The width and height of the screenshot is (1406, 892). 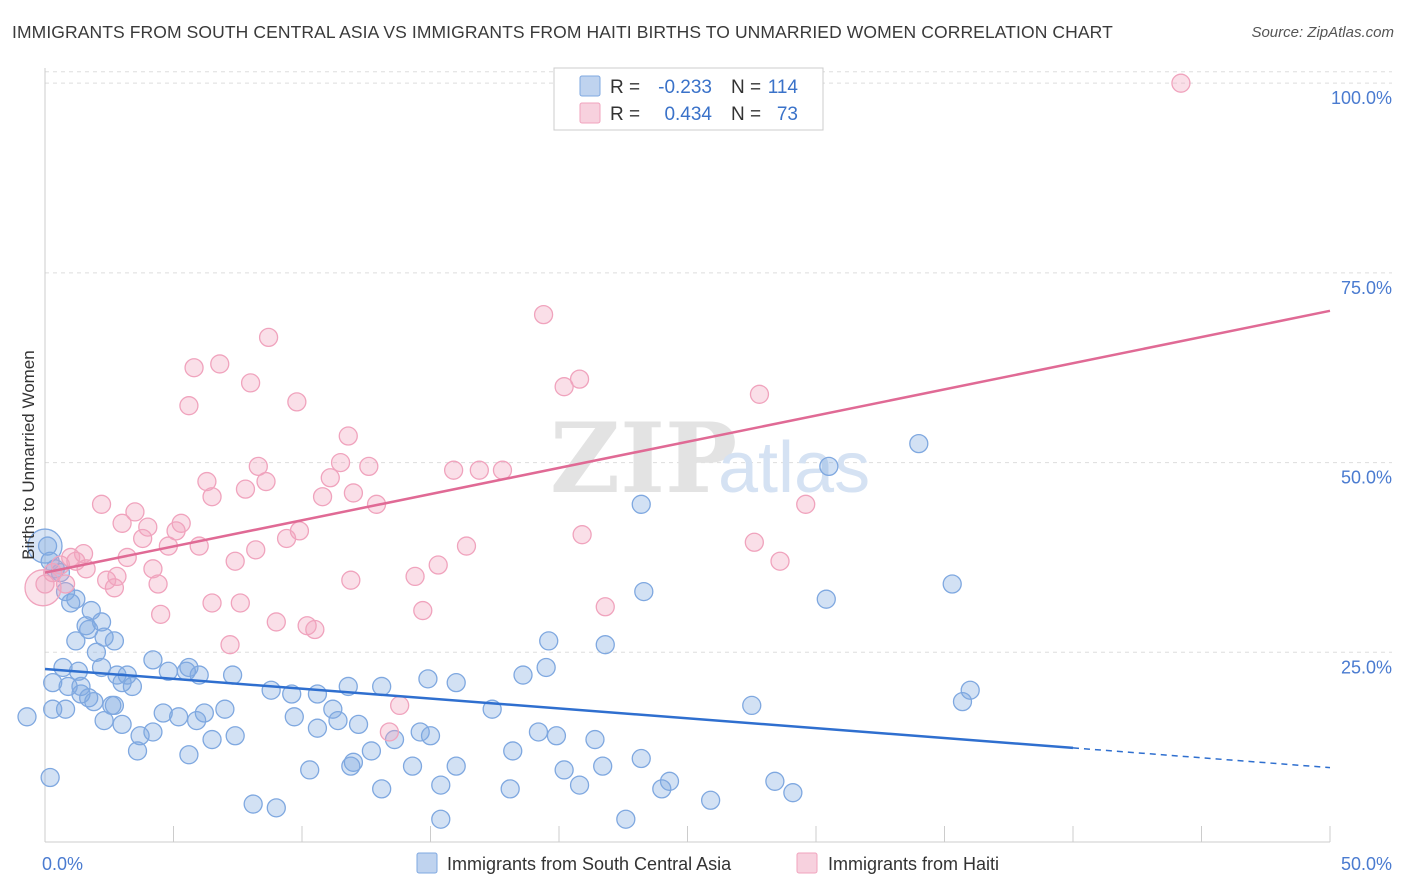 What do you see at coordinates (43, 588) in the screenshot?
I see `haiti-point-large` at bounding box center [43, 588].